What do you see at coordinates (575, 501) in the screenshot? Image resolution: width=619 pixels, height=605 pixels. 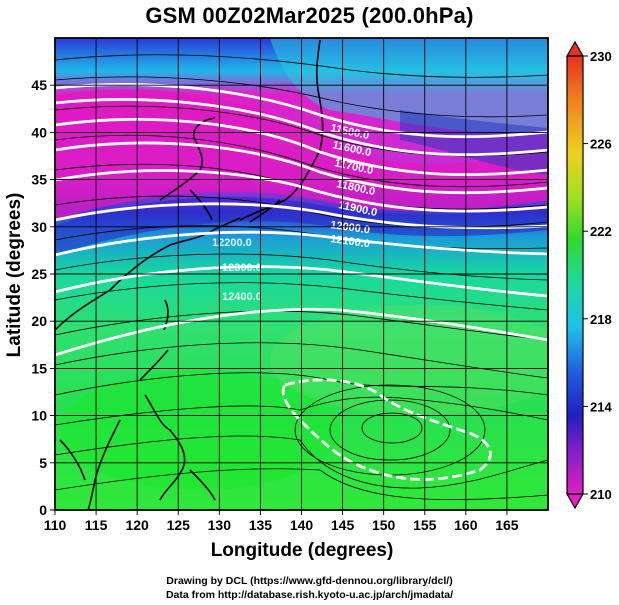 I see `colorbar-bottom-arrow` at bounding box center [575, 501].